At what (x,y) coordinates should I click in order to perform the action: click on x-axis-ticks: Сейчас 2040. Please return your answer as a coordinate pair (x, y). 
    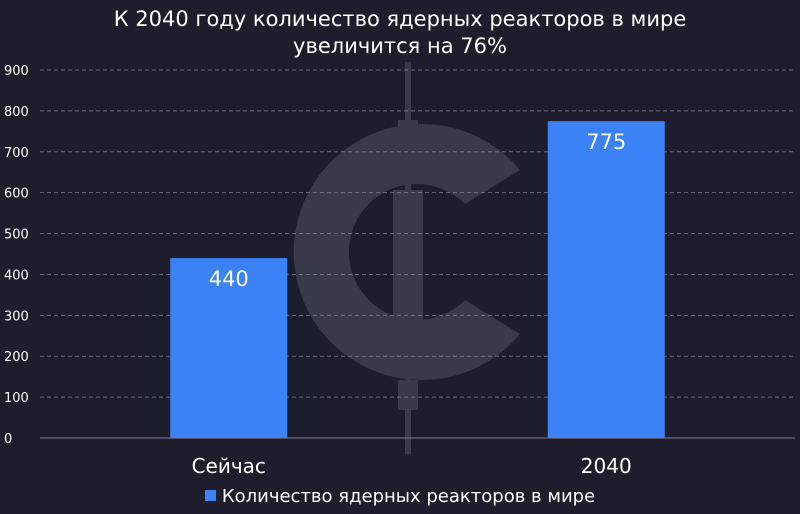
    Looking at the image, I should click on (412, 466).